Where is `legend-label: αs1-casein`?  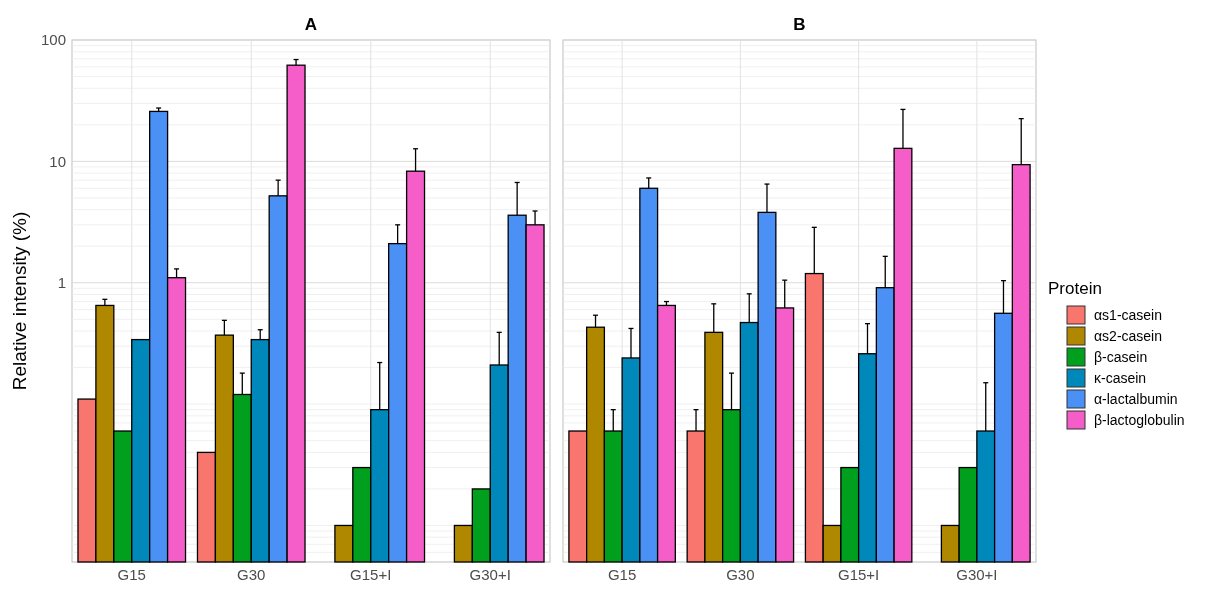
legend-label: αs1-casein is located at coordinates (1128, 314).